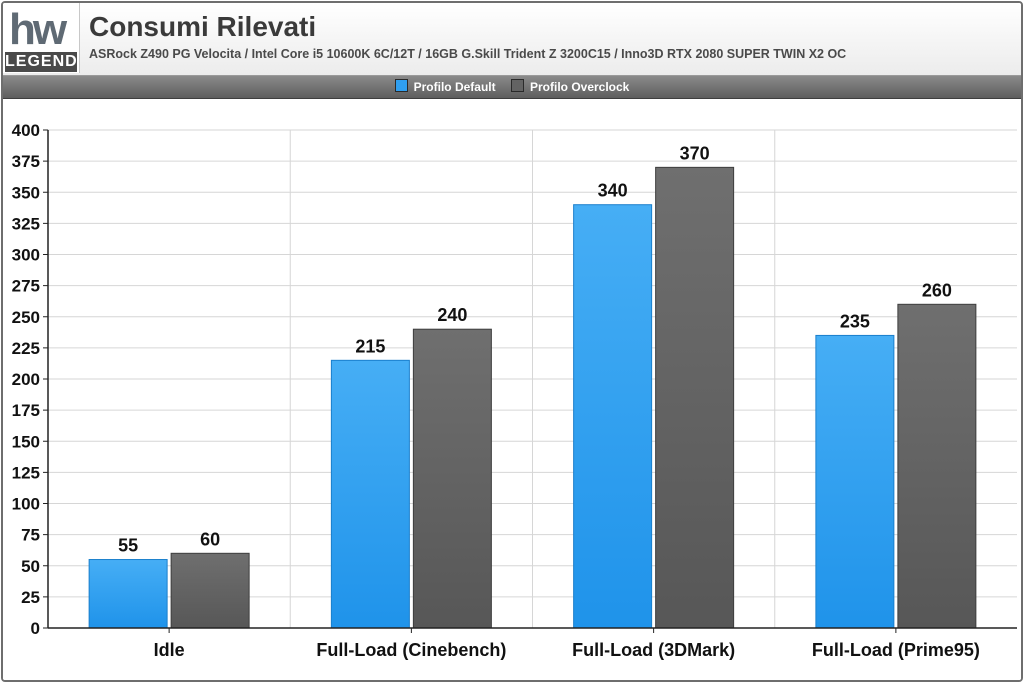 This screenshot has width=1024, height=683. What do you see at coordinates (26, 192) in the screenshot?
I see `y-tick-label: 350` at bounding box center [26, 192].